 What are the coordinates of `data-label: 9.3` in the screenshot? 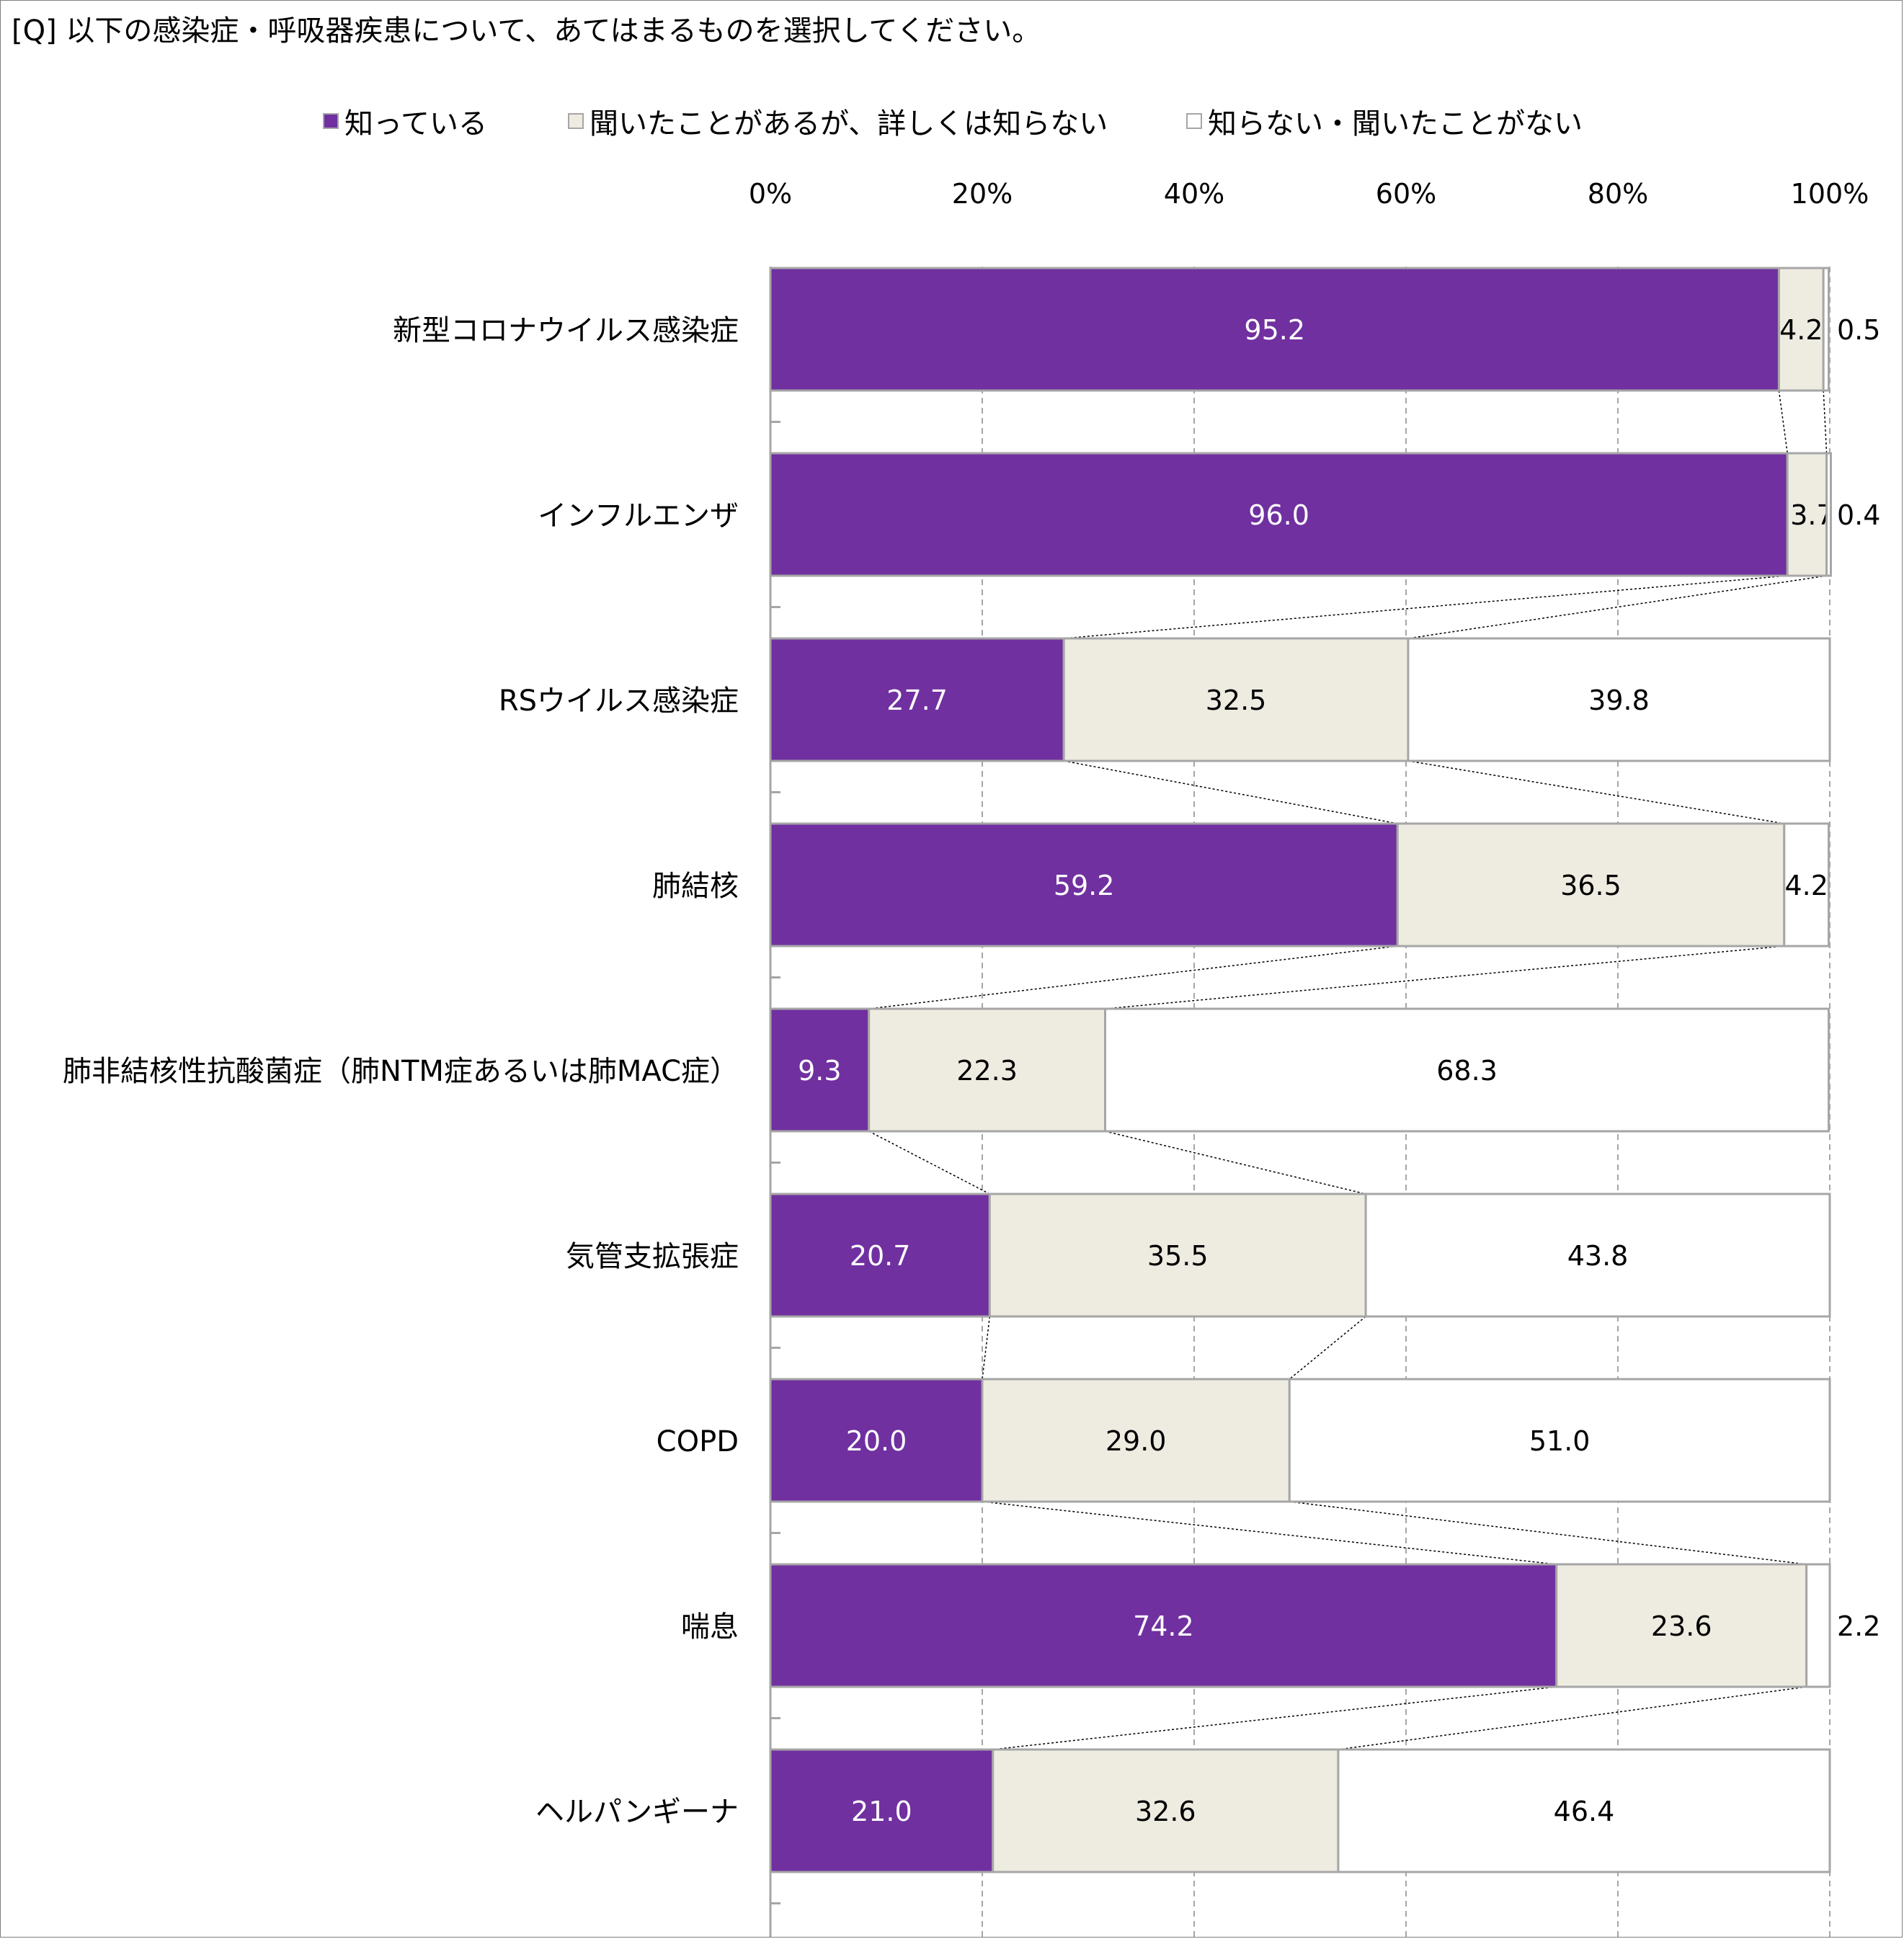 It's located at (819, 1071).